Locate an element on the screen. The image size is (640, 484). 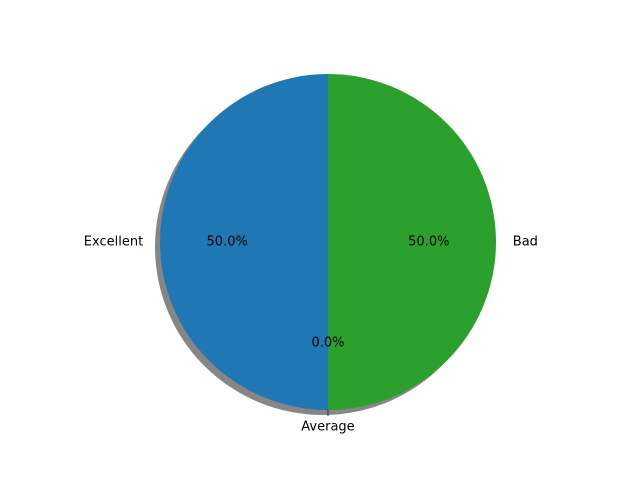
slice-pct-label-bad: 50.0% is located at coordinates (428, 242).